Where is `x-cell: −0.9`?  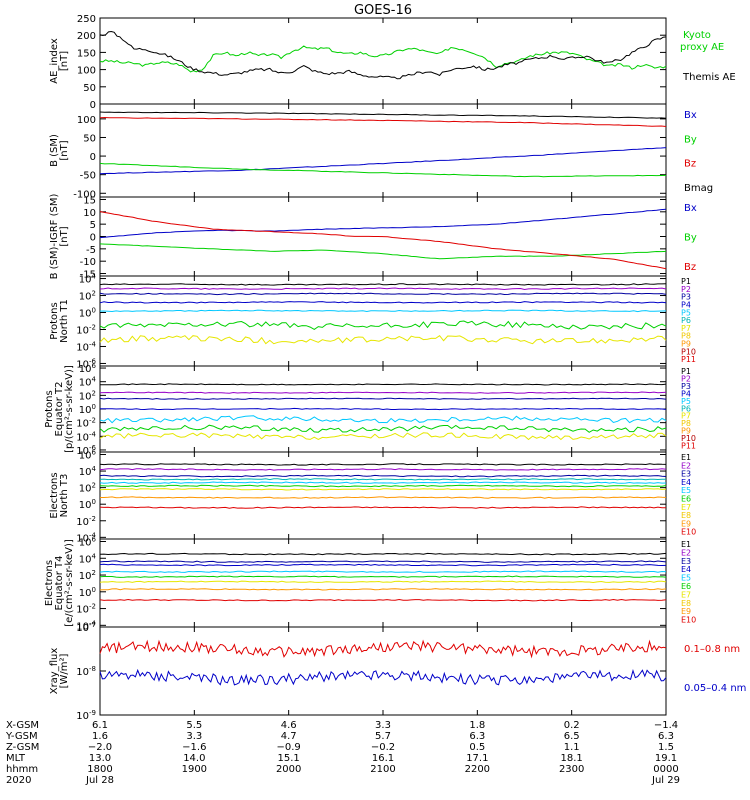 x-cell: −0.9 is located at coordinates (289, 747).